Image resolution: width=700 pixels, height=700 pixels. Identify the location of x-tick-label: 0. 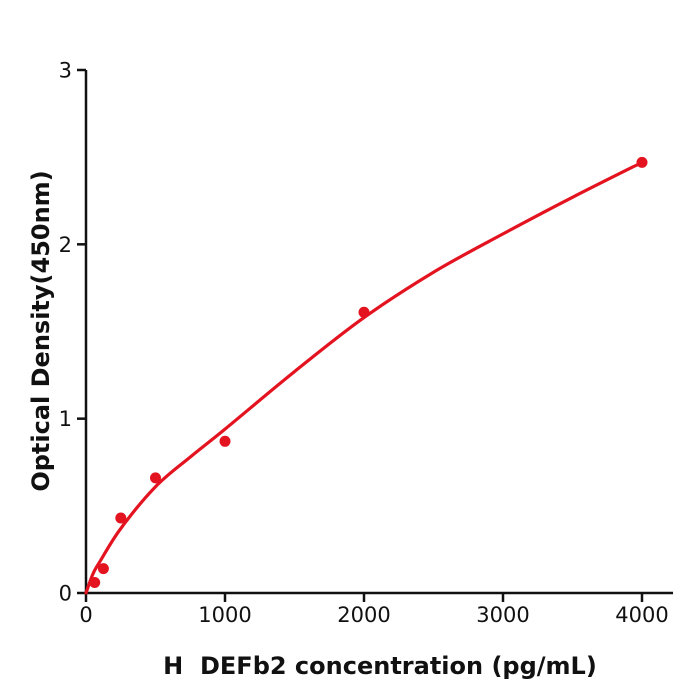
(85, 615).